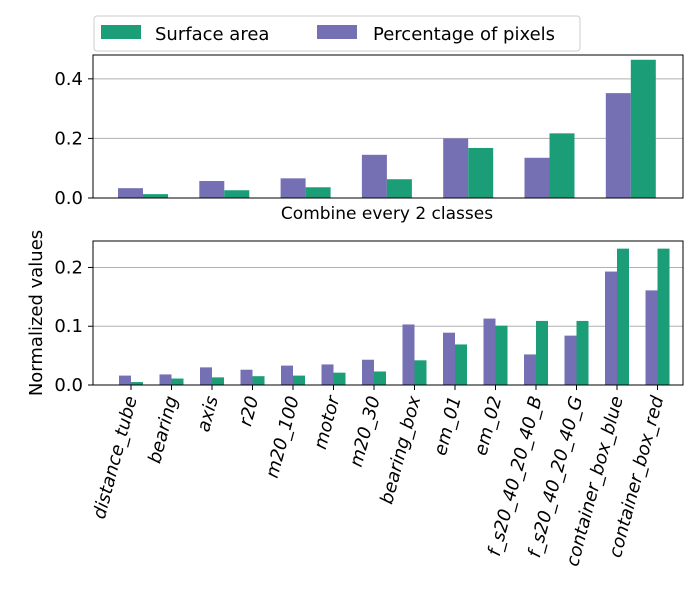  I want to click on legend: Surface area Percentage of pixels, so click(337, 33).